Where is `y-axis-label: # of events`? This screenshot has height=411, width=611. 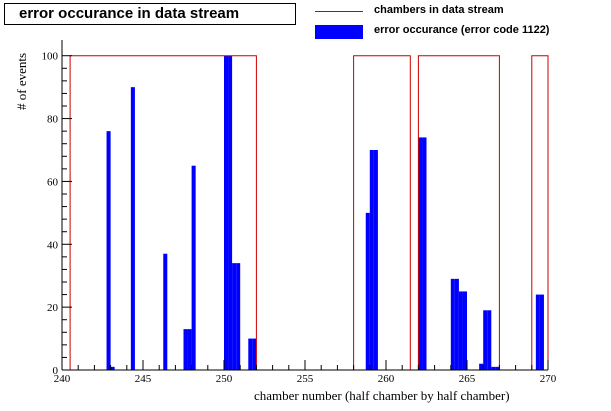
y-axis-label: # of events is located at coordinates (21, 81).